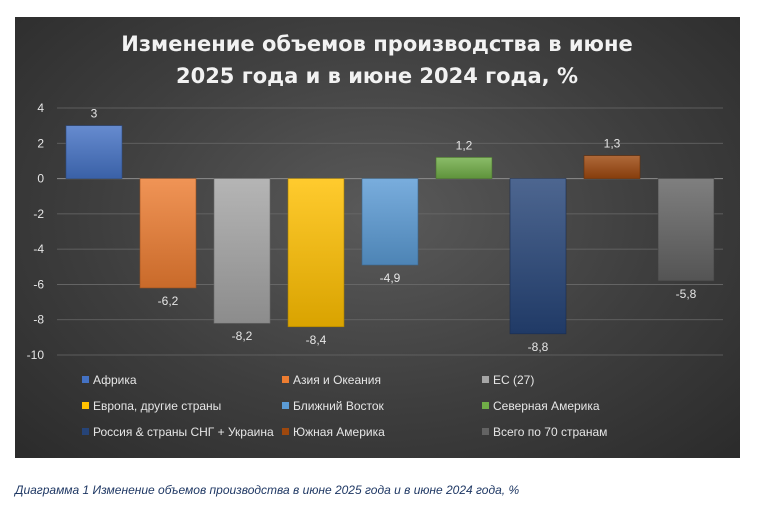 This screenshot has height=508, width=757. Describe the element at coordinates (339, 406) in the screenshot. I see `legend-label: Ближний Восток` at that location.